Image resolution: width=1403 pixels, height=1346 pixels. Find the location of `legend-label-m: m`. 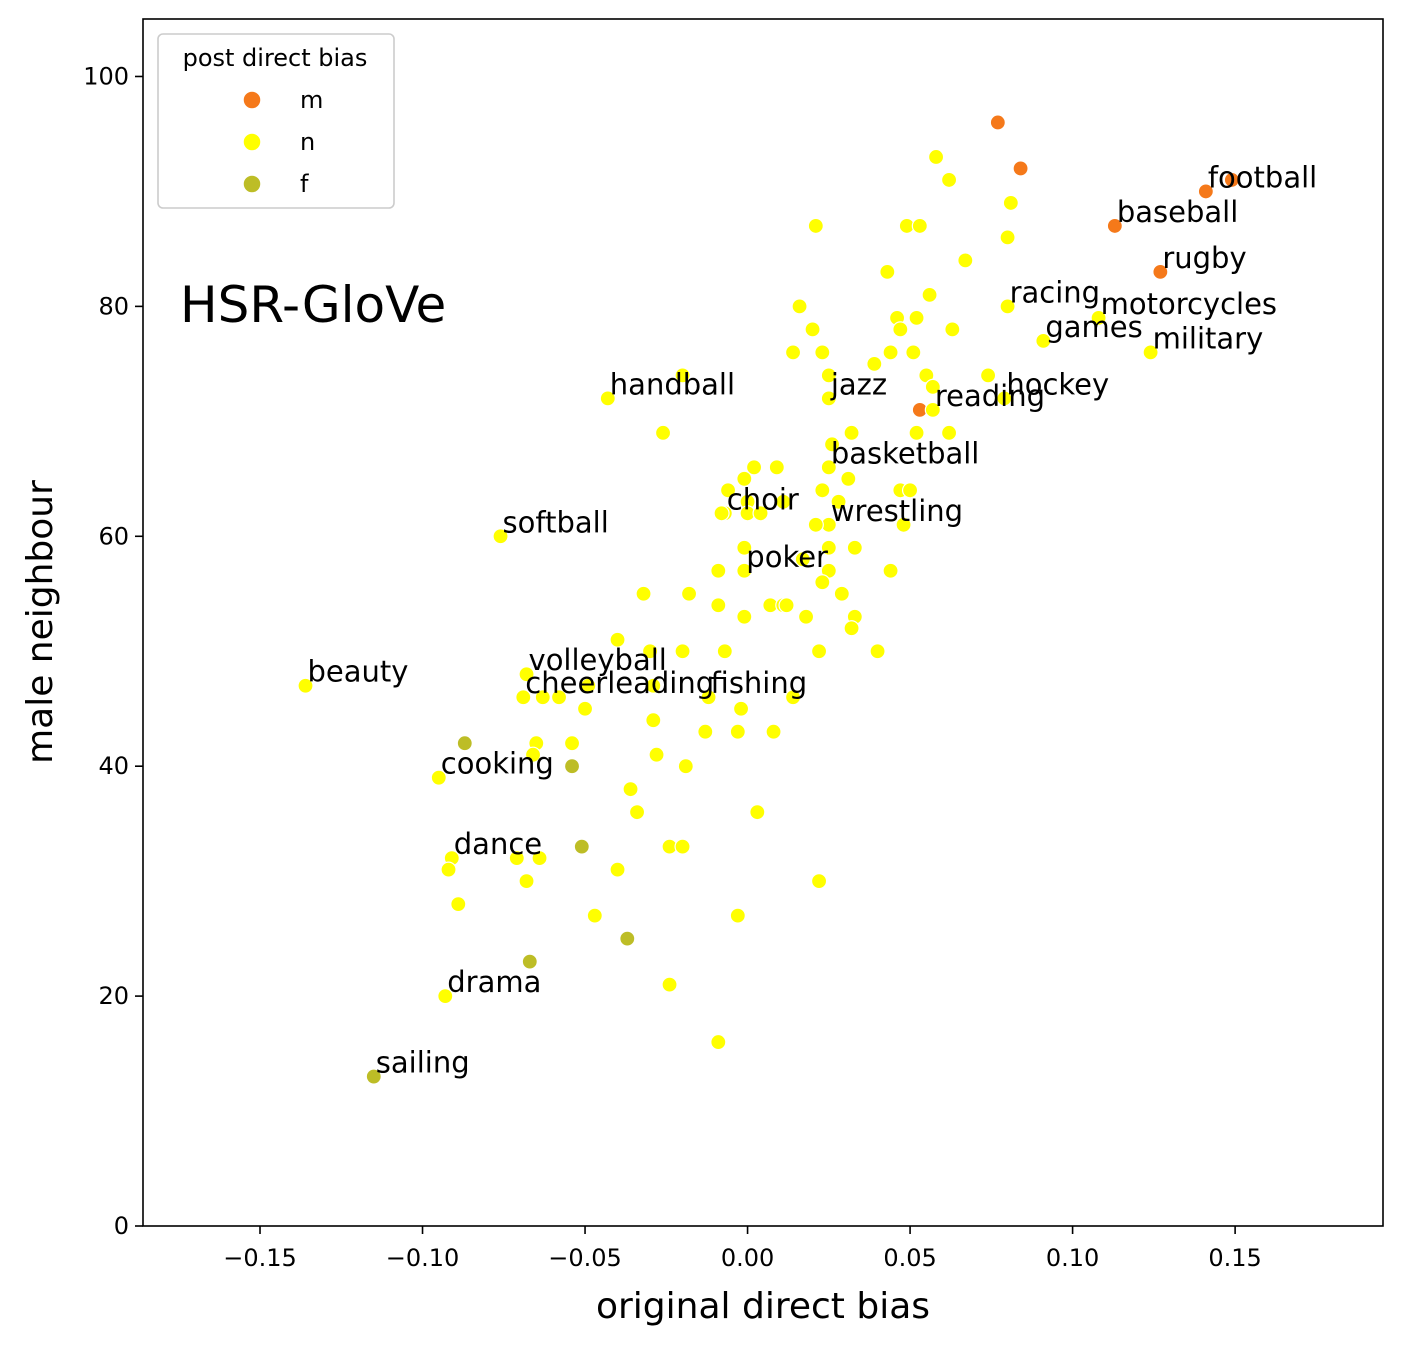

legend-label-m: m is located at coordinates (311, 100).